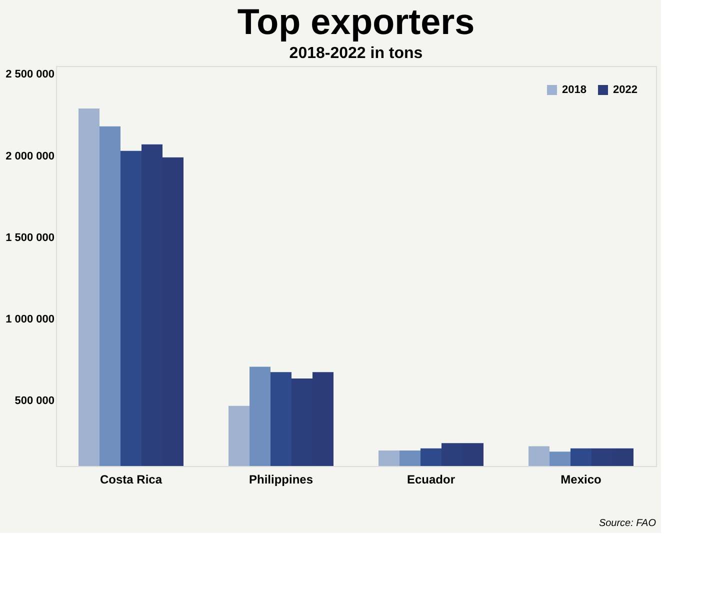 Image resolution: width=719 pixels, height=595 pixels. I want to click on chart-subtitle: 2018-2022 in tons, so click(356, 53).